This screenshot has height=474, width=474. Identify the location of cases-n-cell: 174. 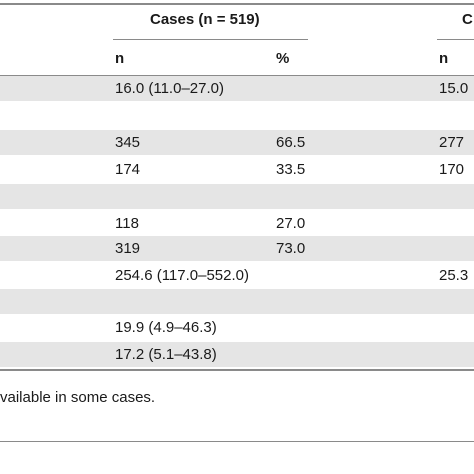
(128, 169).